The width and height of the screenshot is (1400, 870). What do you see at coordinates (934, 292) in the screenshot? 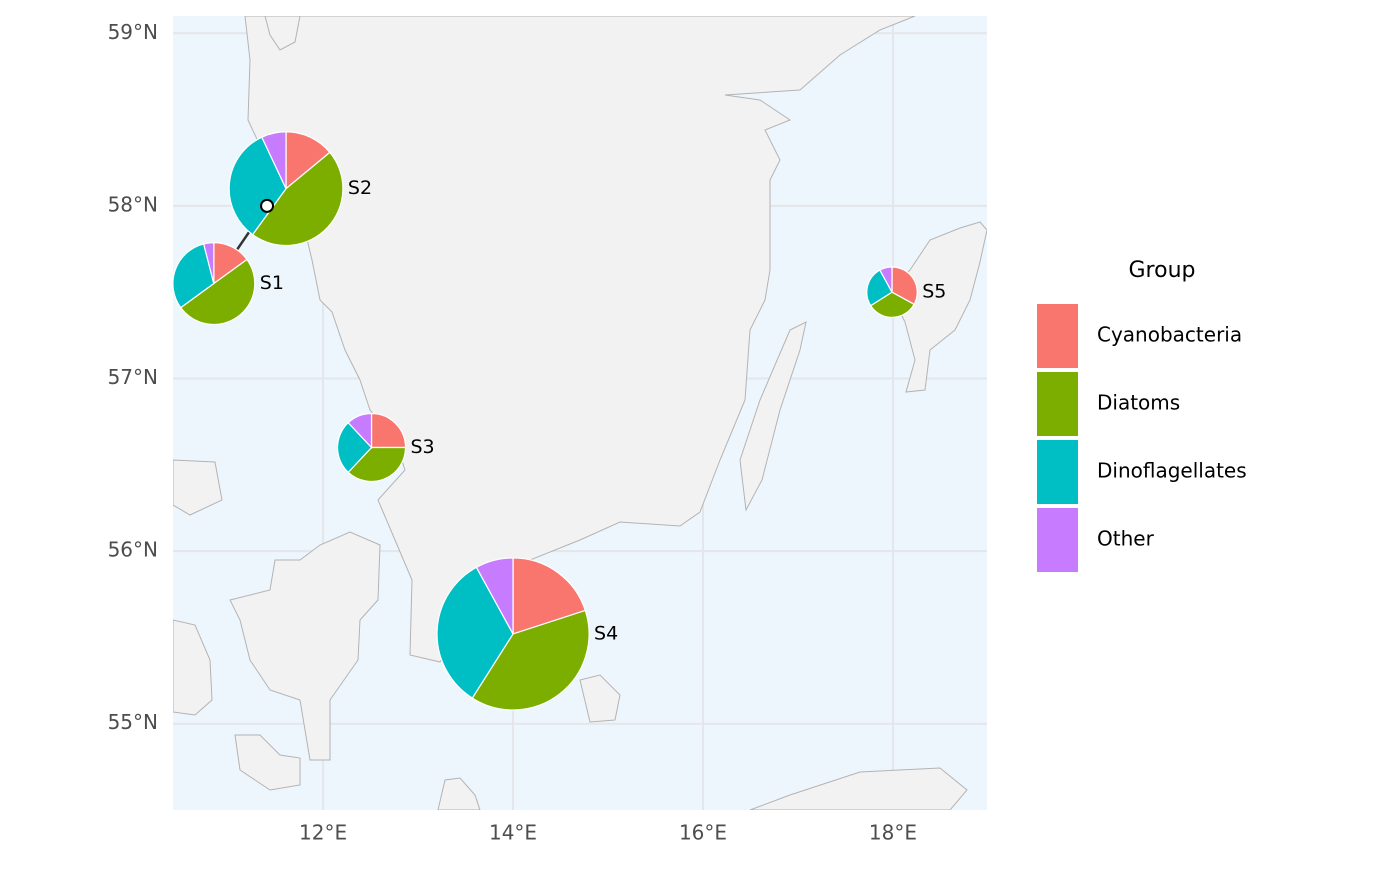
I see `station-label: S5` at bounding box center [934, 292].